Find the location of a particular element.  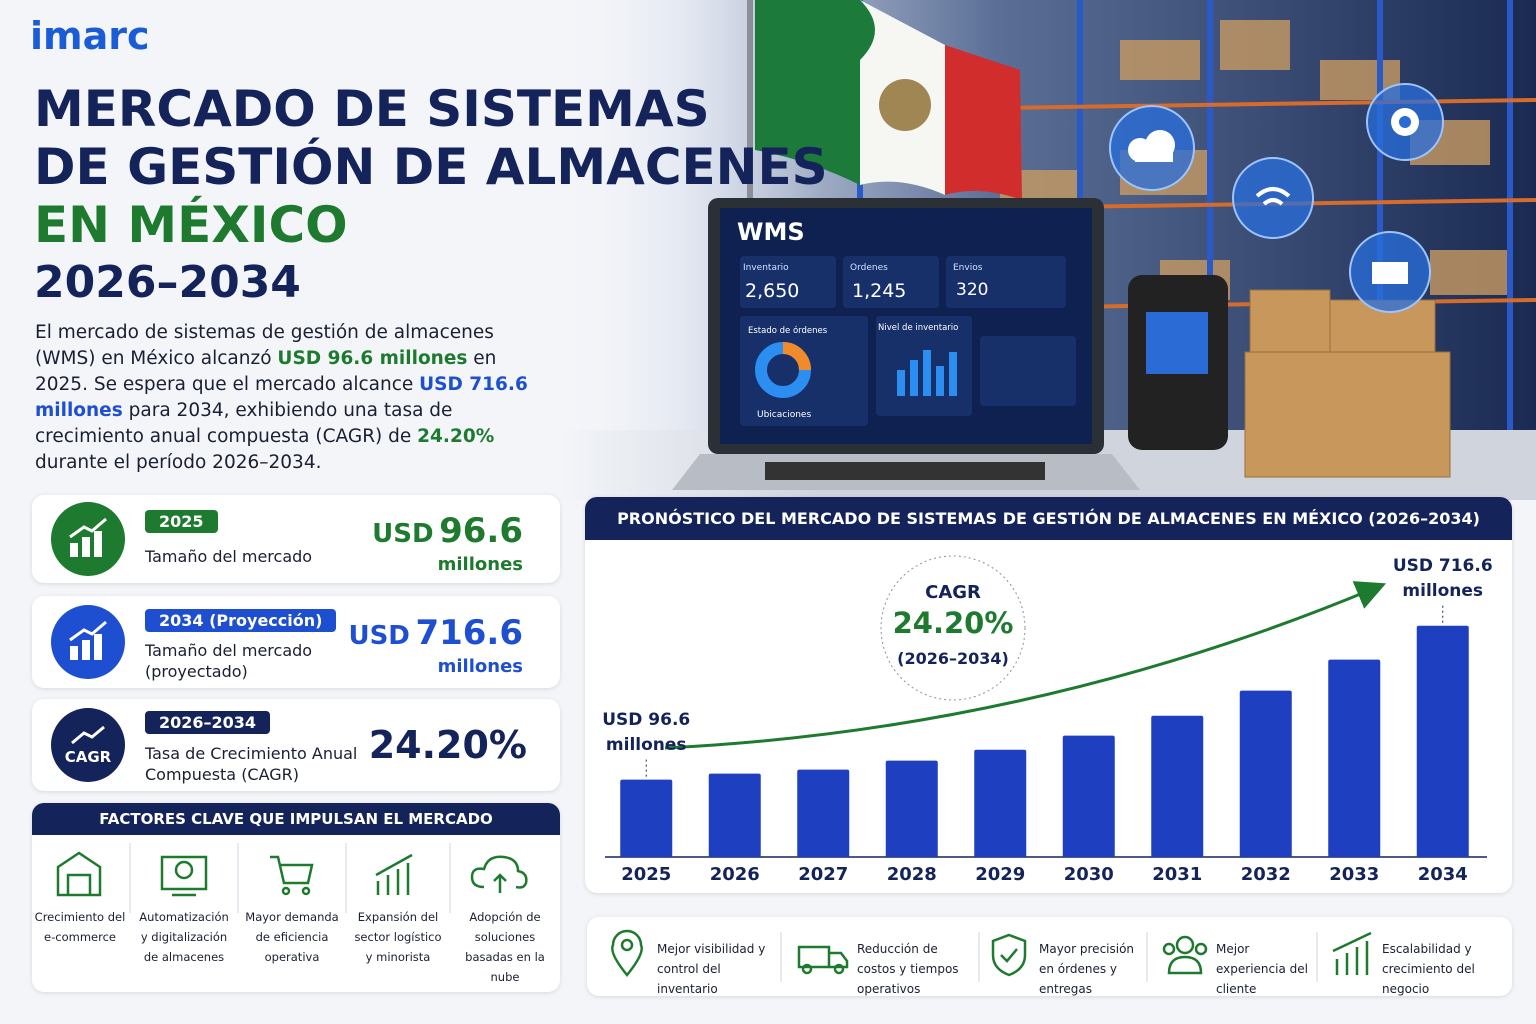

title-line: MERCADO DE SISTEMAS is located at coordinates (372, 109).